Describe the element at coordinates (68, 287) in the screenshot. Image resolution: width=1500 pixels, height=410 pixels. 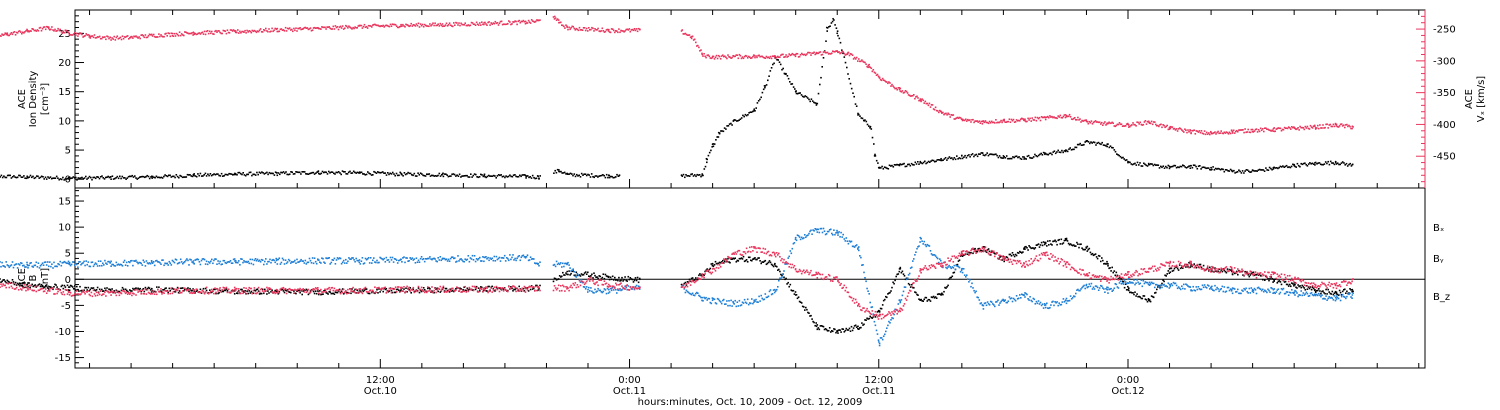
I see `bx-dot-point` at that location.